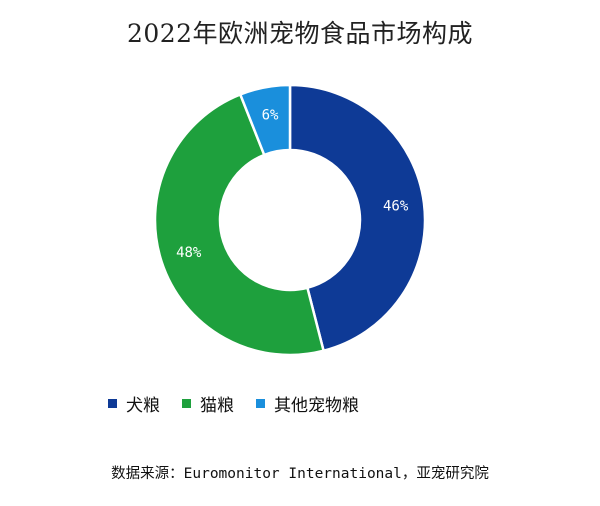  I want to click on slice-value-label-0: 46%, so click(396, 207).